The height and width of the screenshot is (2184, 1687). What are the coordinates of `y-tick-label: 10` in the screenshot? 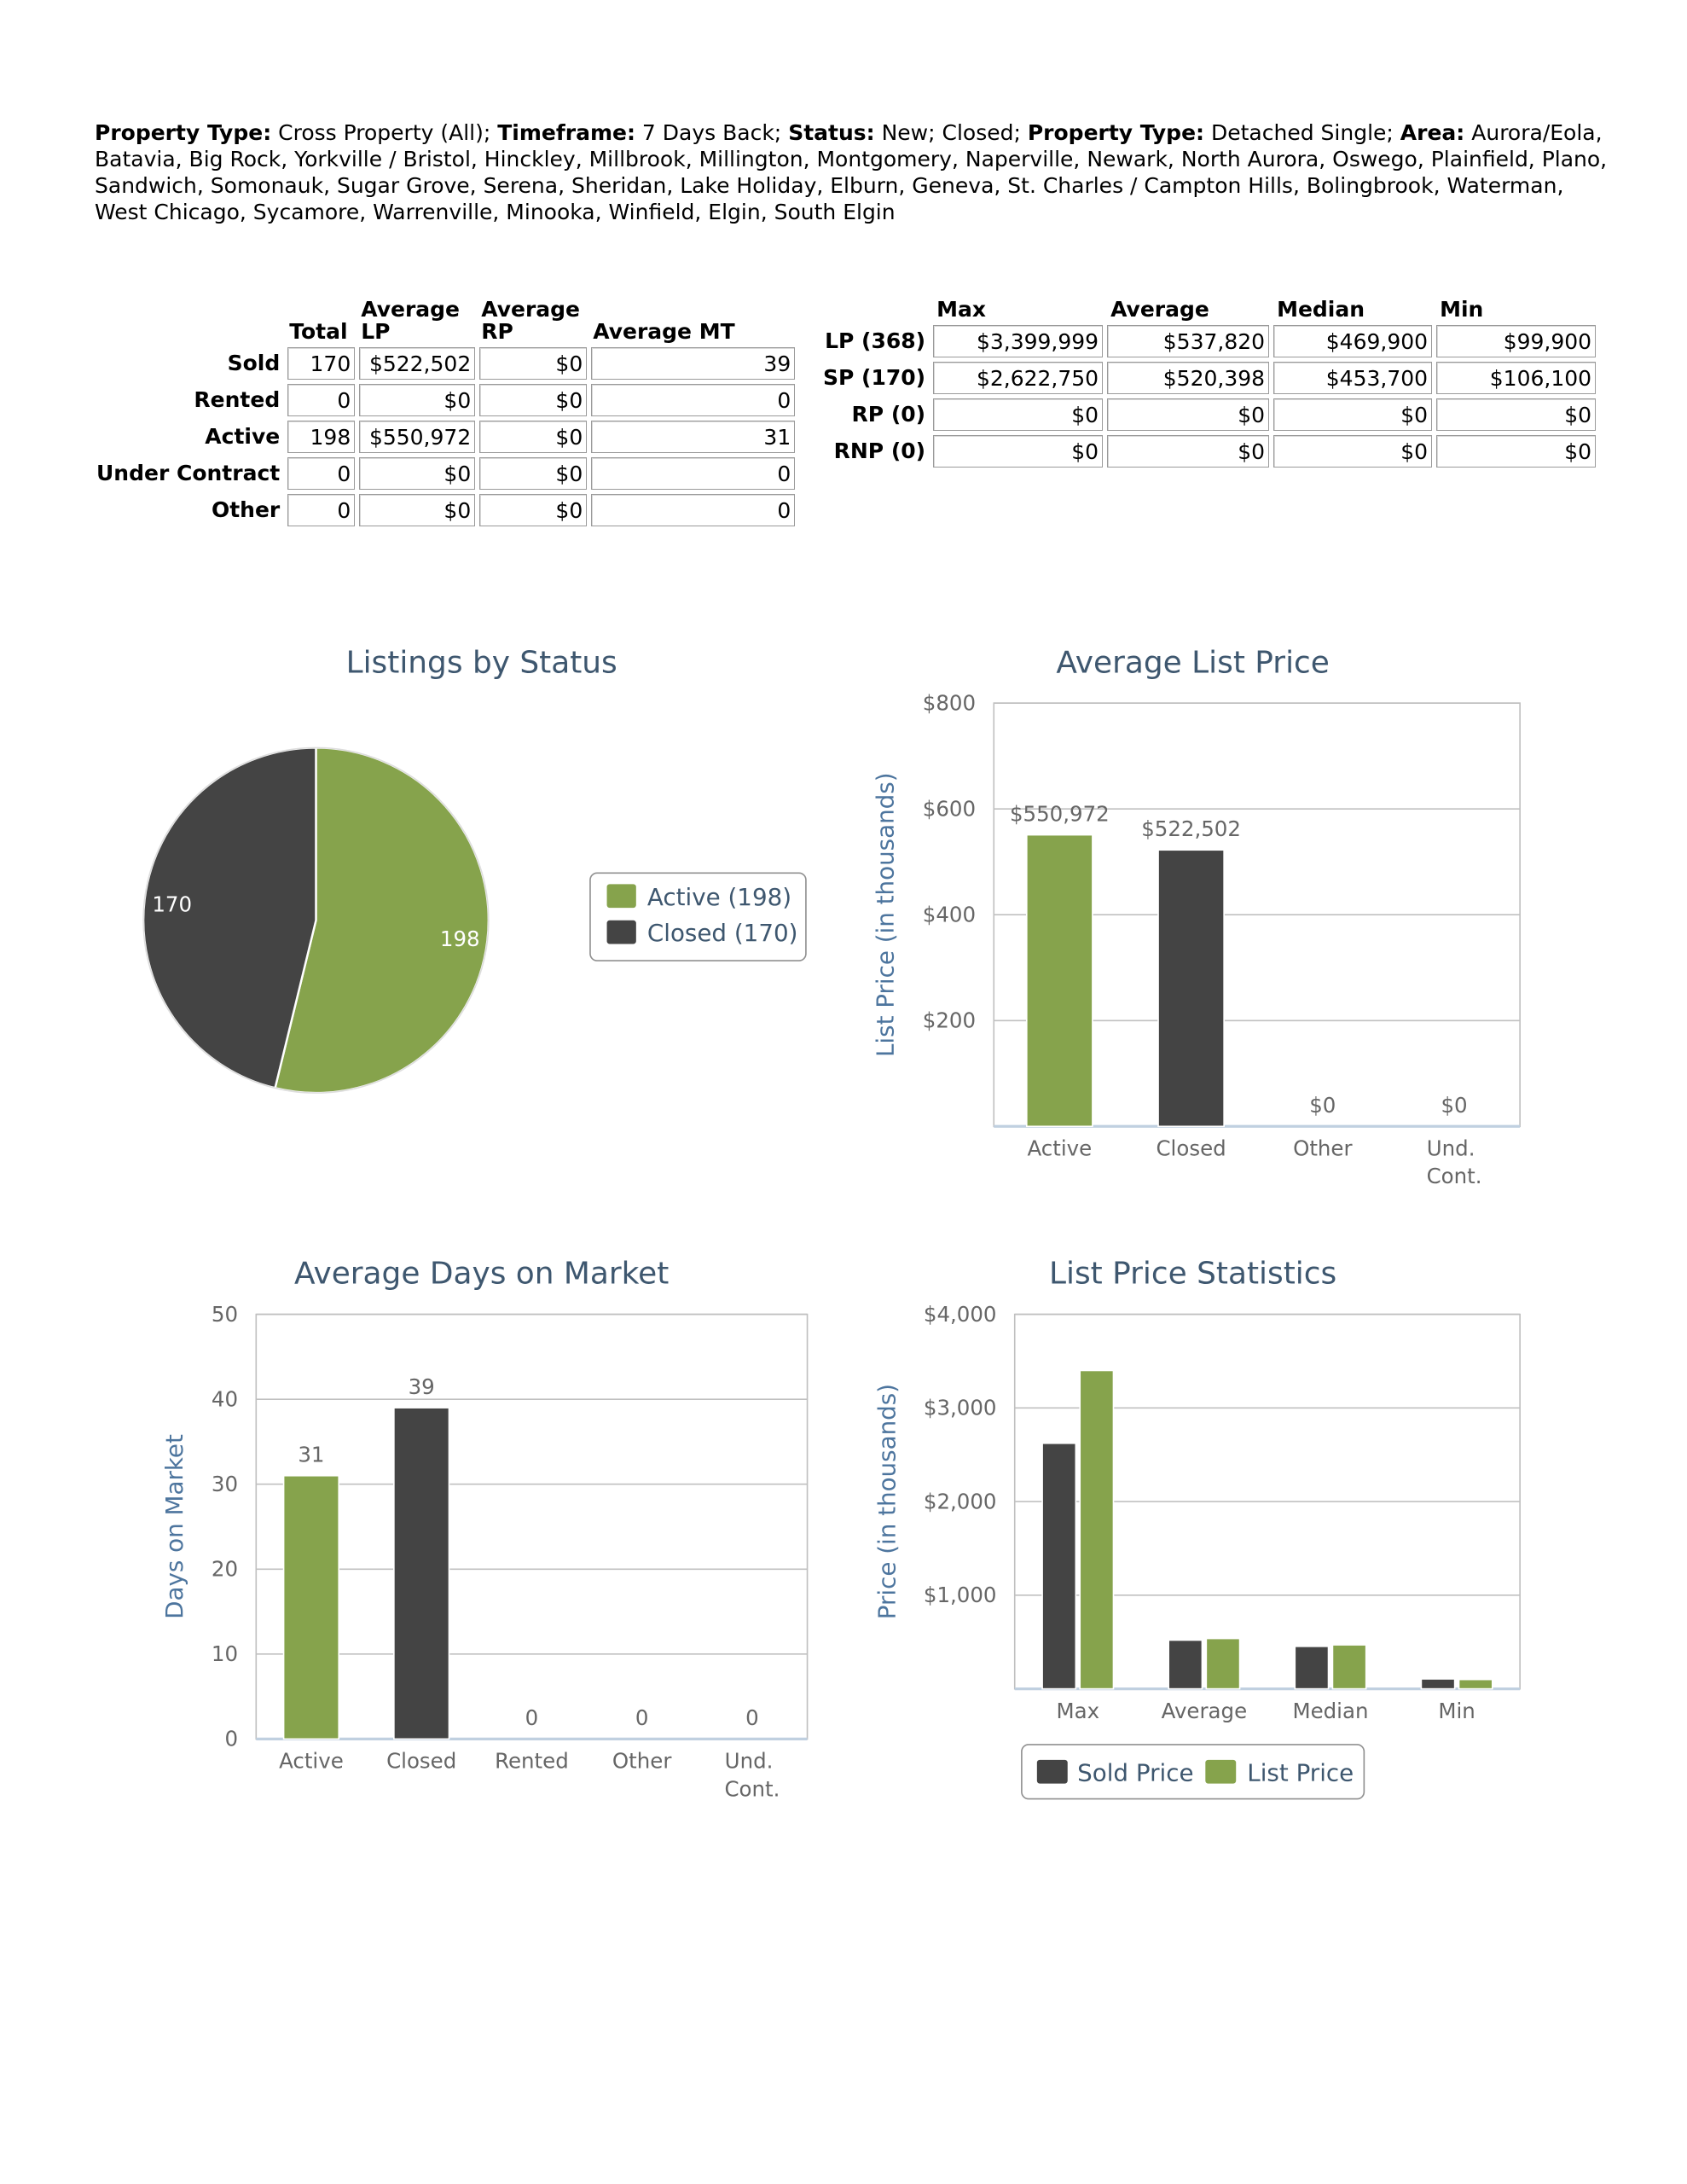 It's located at (225, 1653).